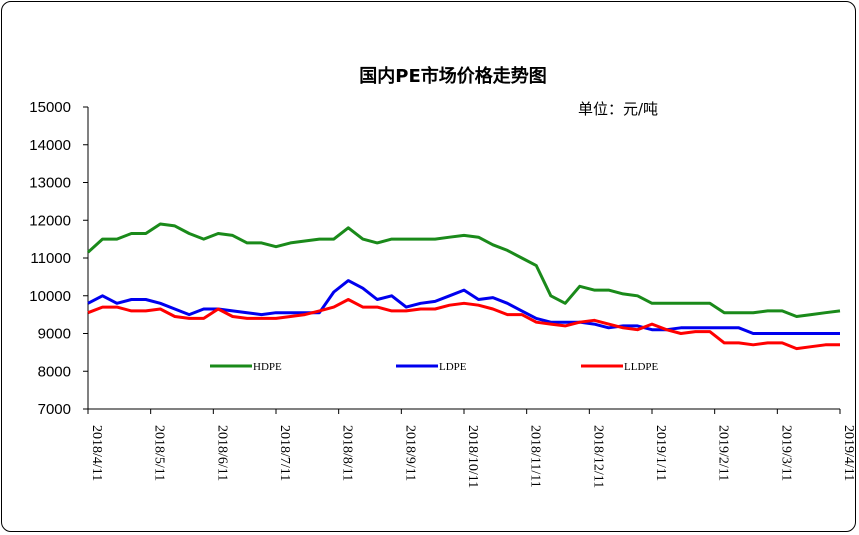  What do you see at coordinates (284, 453) in the screenshot?
I see `x-tick-label: 2018/7/11` at bounding box center [284, 453].